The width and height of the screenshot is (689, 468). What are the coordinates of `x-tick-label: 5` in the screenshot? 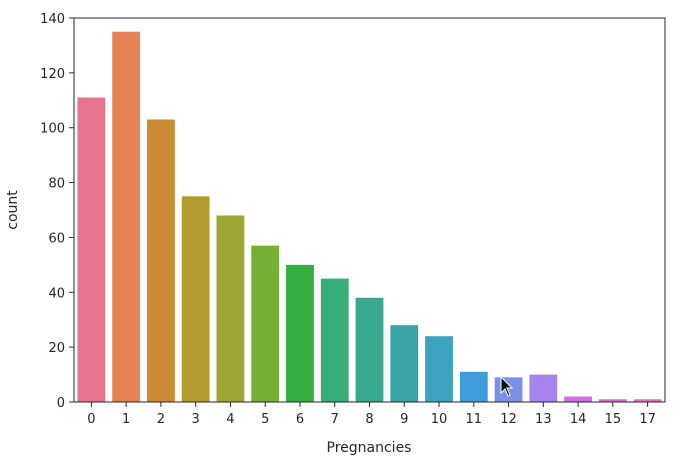 It's located at (265, 419).